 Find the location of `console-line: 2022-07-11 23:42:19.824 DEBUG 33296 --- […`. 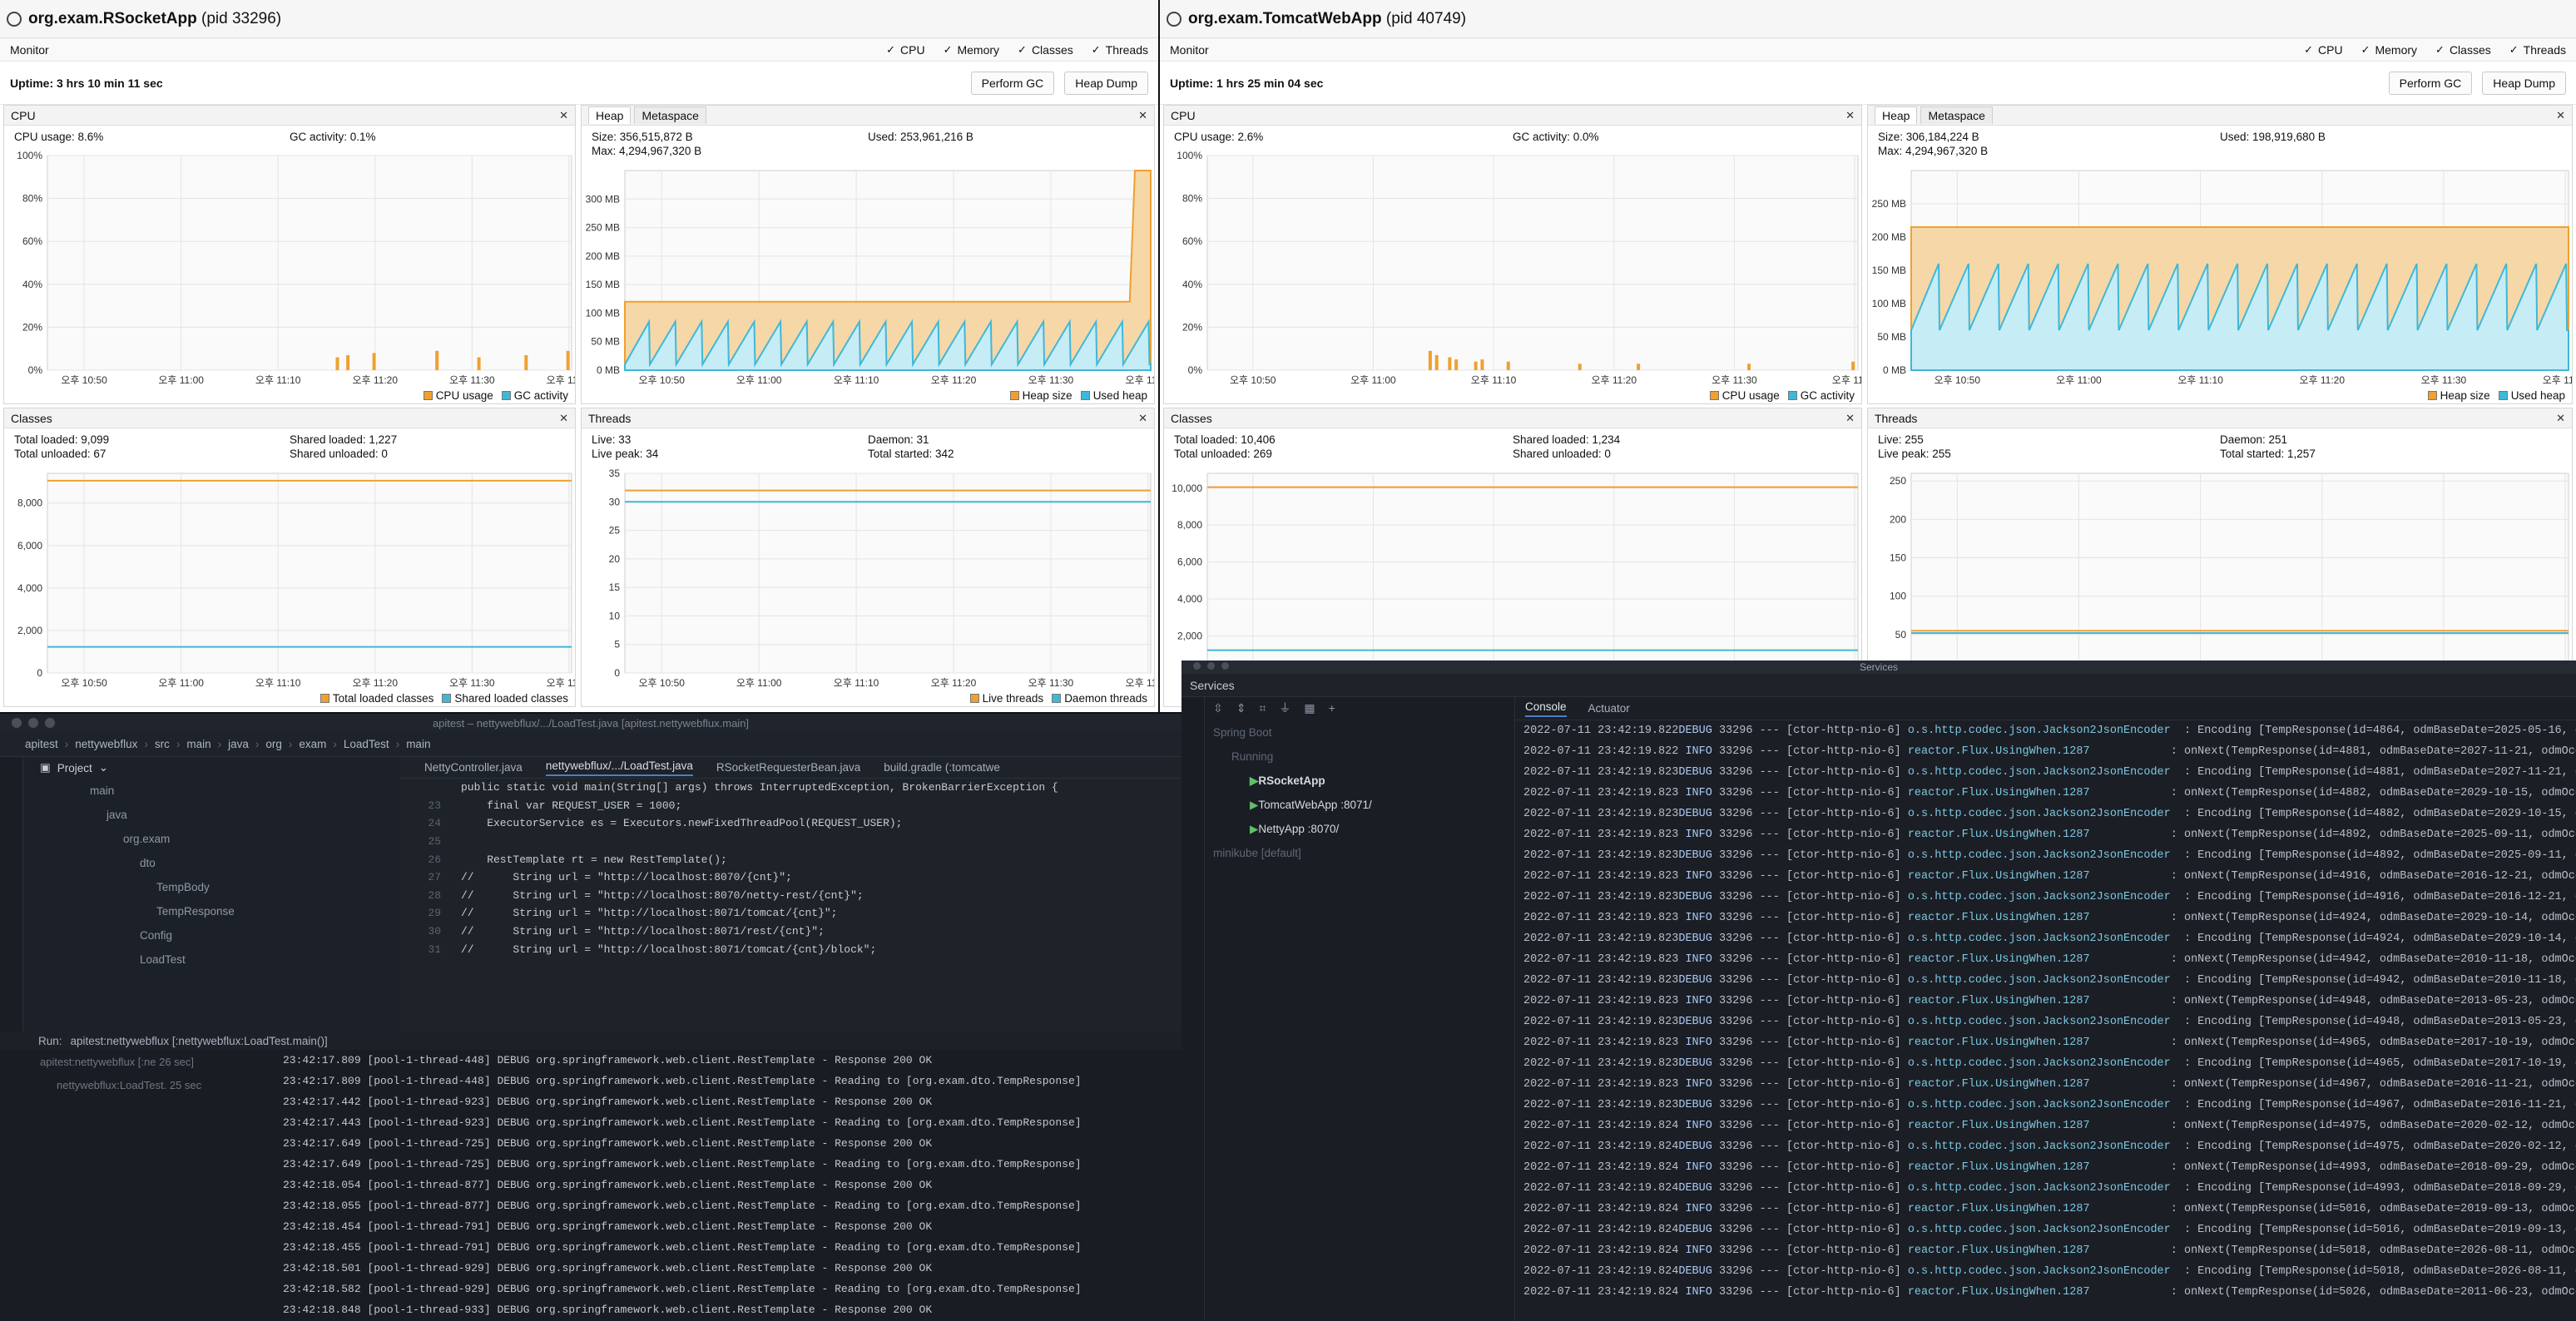

console-line: 2022-07-11 23:42:19.824 DEBUG 33296 --- [… is located at coordinates (2050, 1146).